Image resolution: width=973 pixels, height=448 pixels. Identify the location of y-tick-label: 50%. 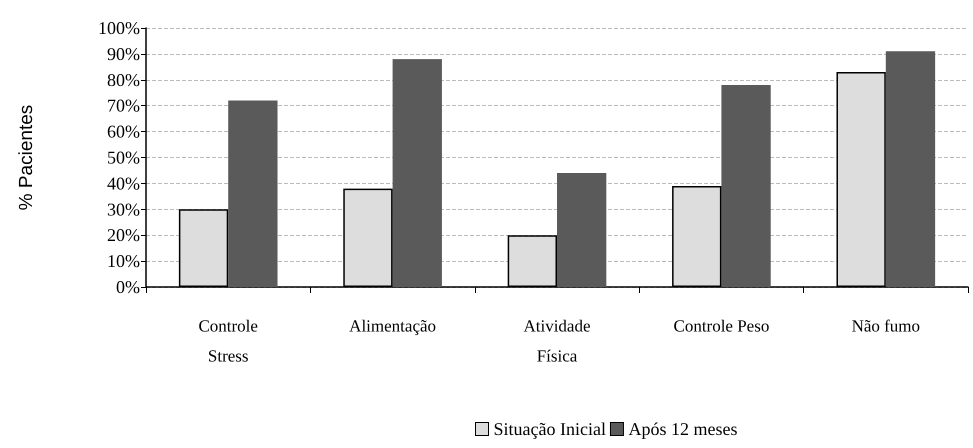
(123, 158).